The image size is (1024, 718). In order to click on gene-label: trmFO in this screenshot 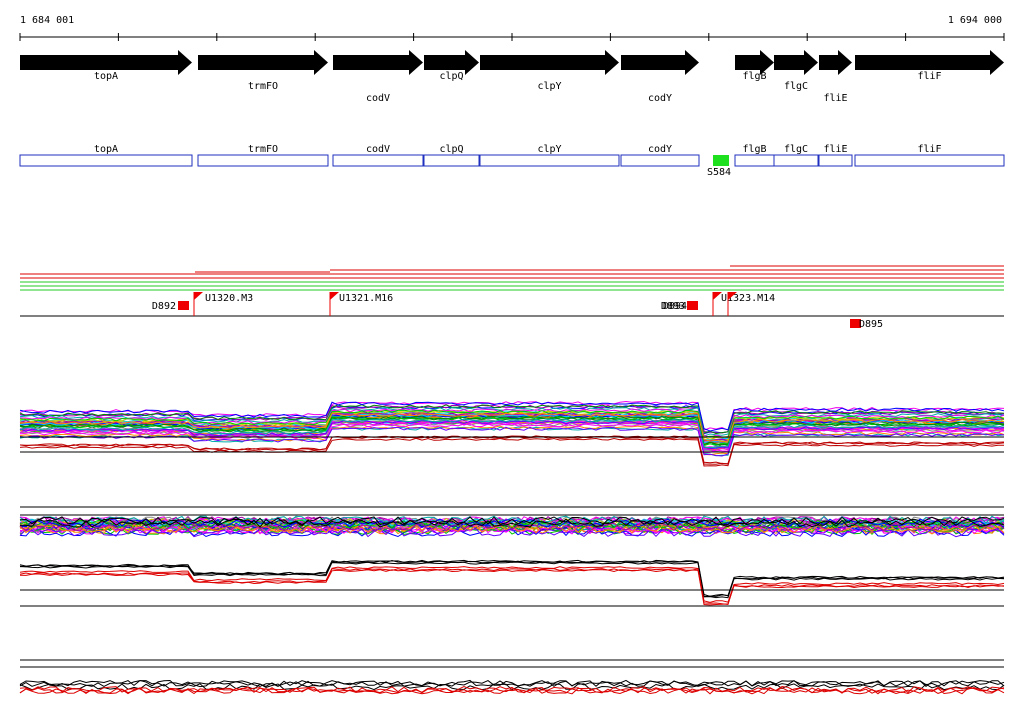, I will do `click(263, 86)`.